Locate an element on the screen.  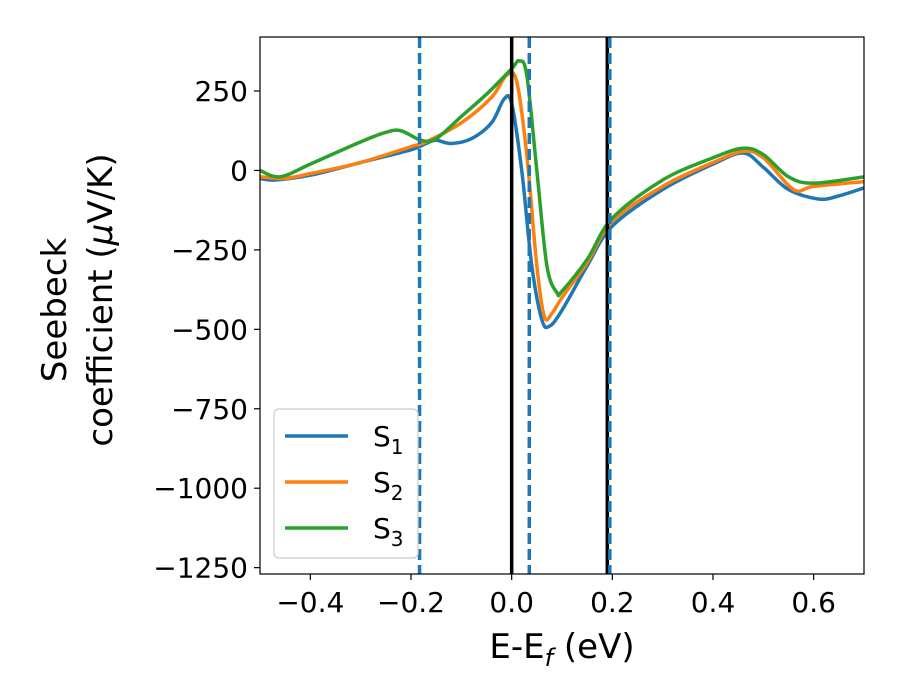
y-axis-title-line1: Seebeck is located at coordinates (55, 310).